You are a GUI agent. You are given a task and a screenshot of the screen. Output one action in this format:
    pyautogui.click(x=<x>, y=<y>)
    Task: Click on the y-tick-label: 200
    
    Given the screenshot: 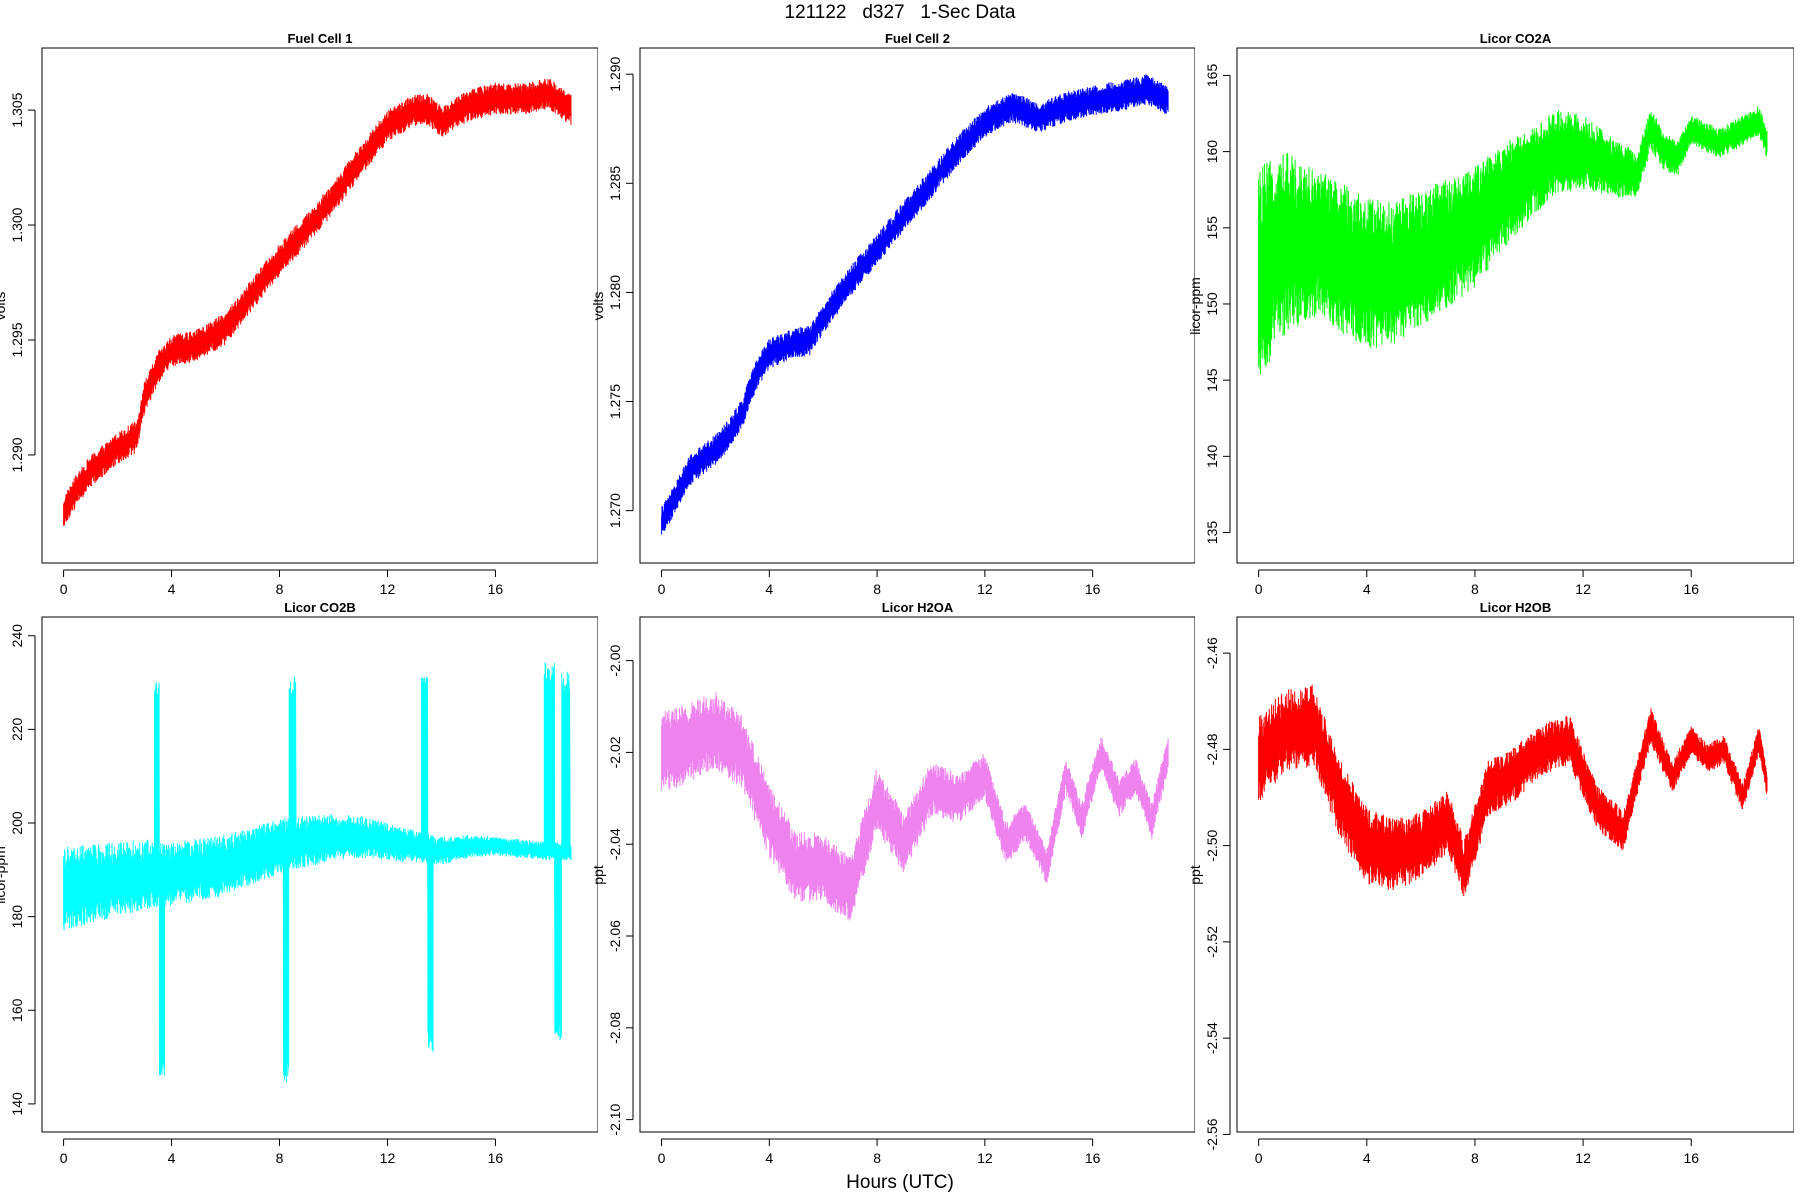 What is the action you would take?
    pyautogui.click(x=17, y=823)
    